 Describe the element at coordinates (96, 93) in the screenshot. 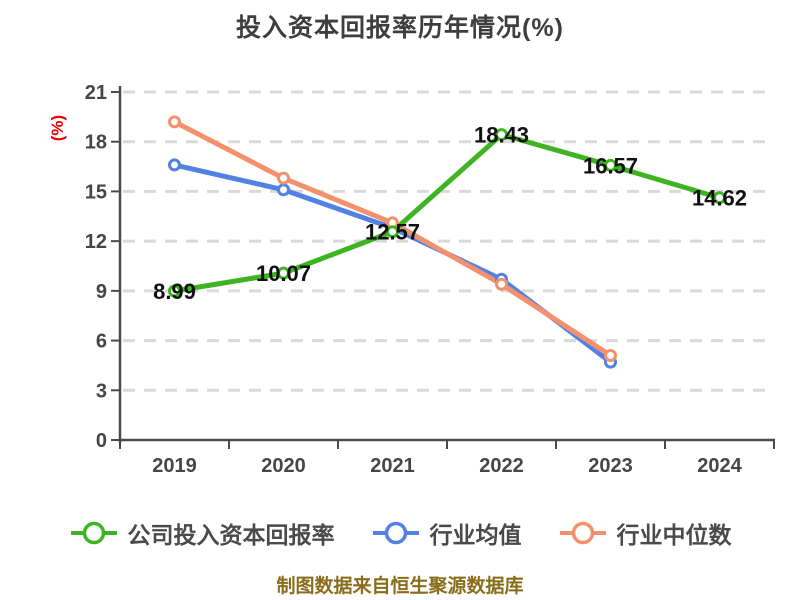

I see `y-axis-tick-label: 21` at that location.